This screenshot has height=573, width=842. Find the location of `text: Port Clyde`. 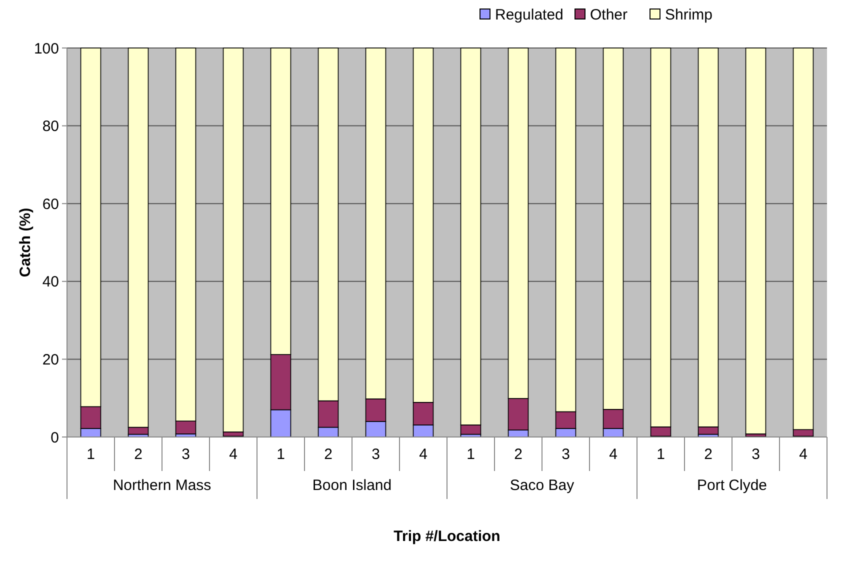

text: Port Clyde is located at coordinates (732, 485).